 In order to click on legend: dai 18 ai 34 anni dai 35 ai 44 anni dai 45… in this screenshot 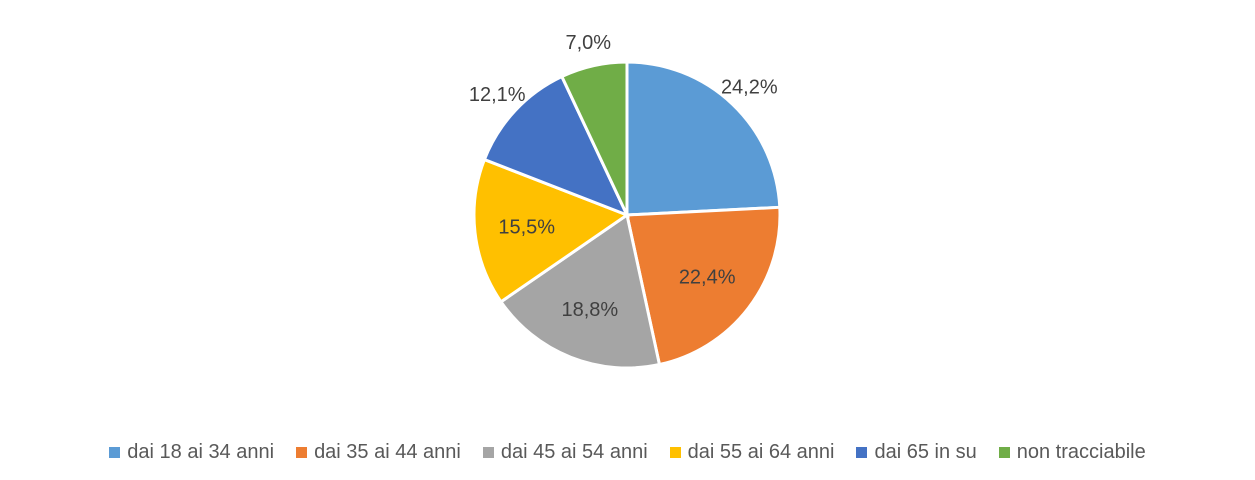, I will do `click(627, 452)`.